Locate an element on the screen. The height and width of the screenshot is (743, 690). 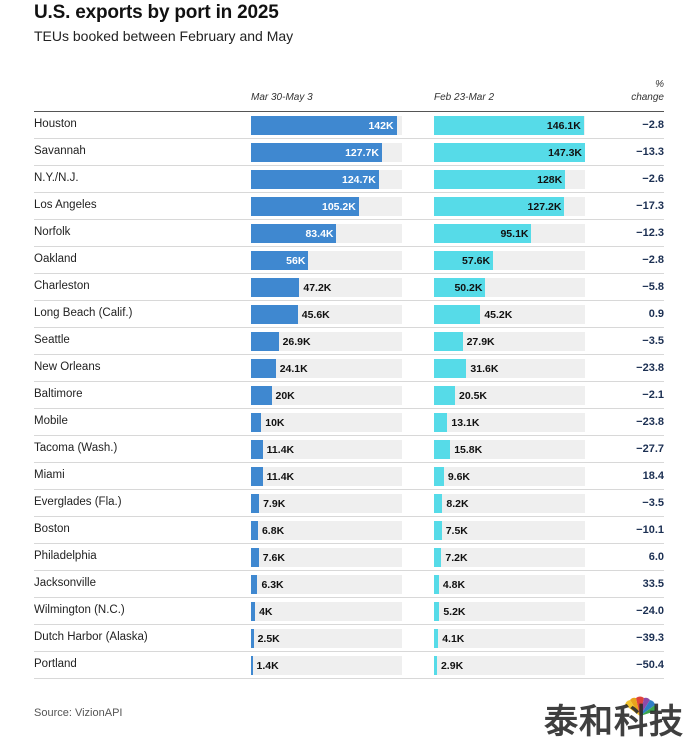
pct-change-value: −23.8 is located at coordinates (650, 422).